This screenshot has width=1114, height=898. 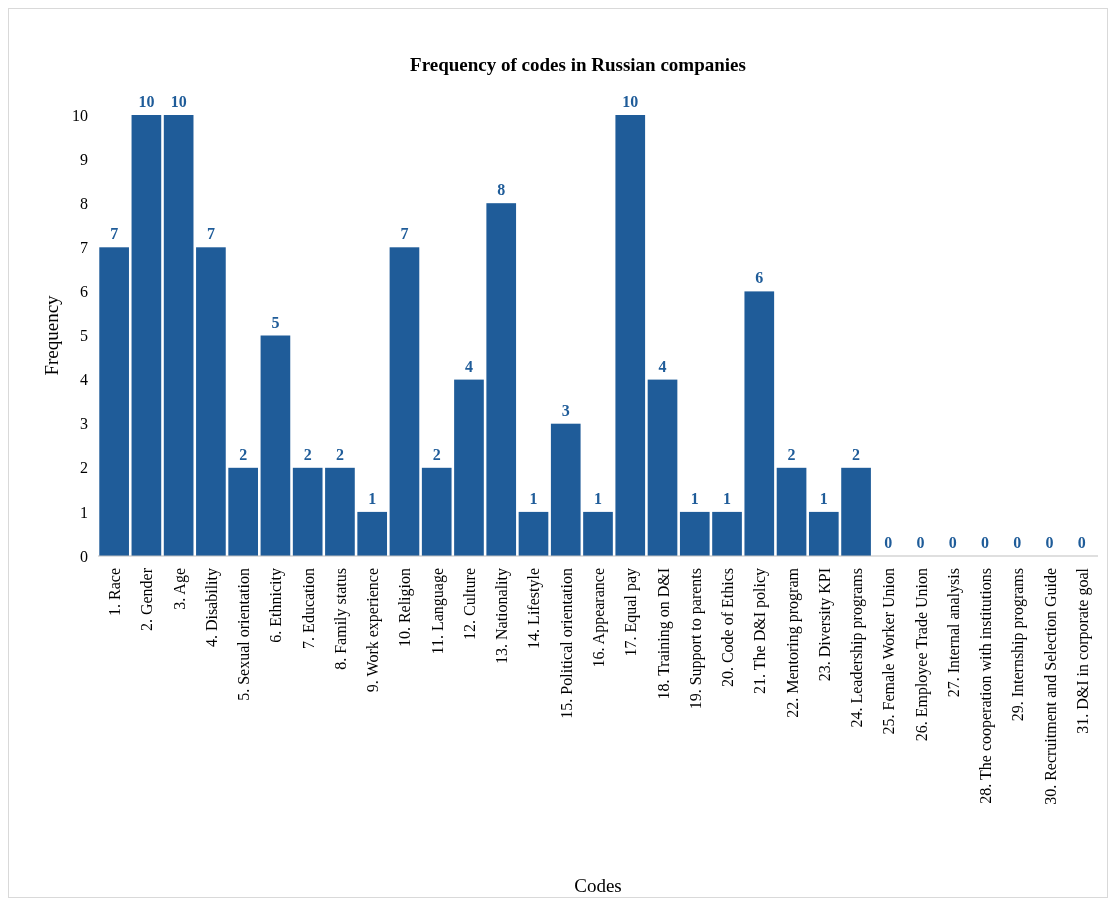 I want to click on y-tick-label: 10, so click(x=80, y=115).